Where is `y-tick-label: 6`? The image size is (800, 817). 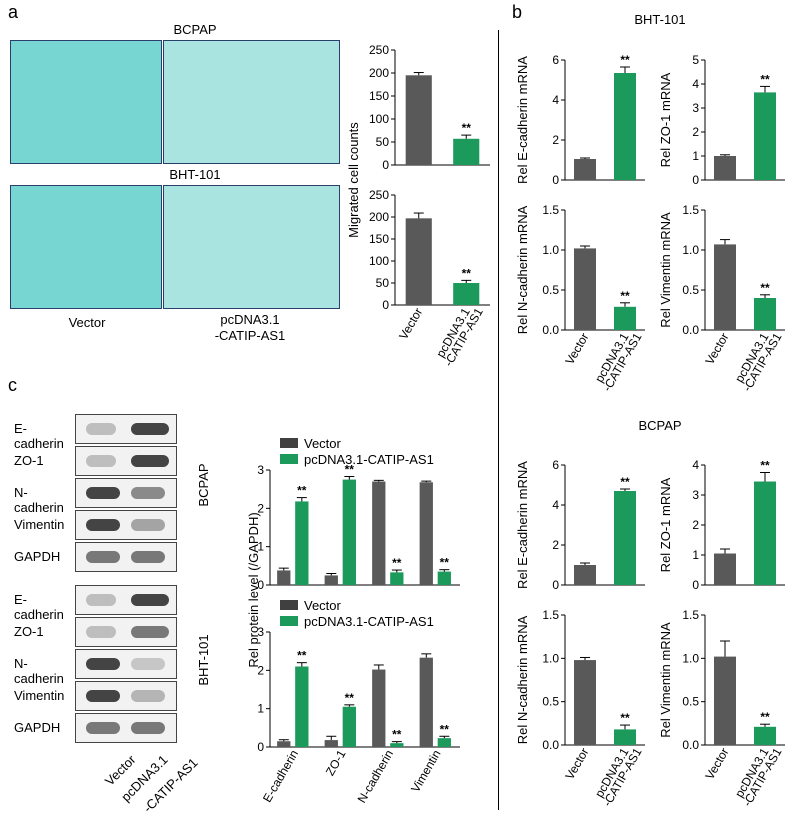
y-tick-label: 6 is located at coordinates (555, 465).